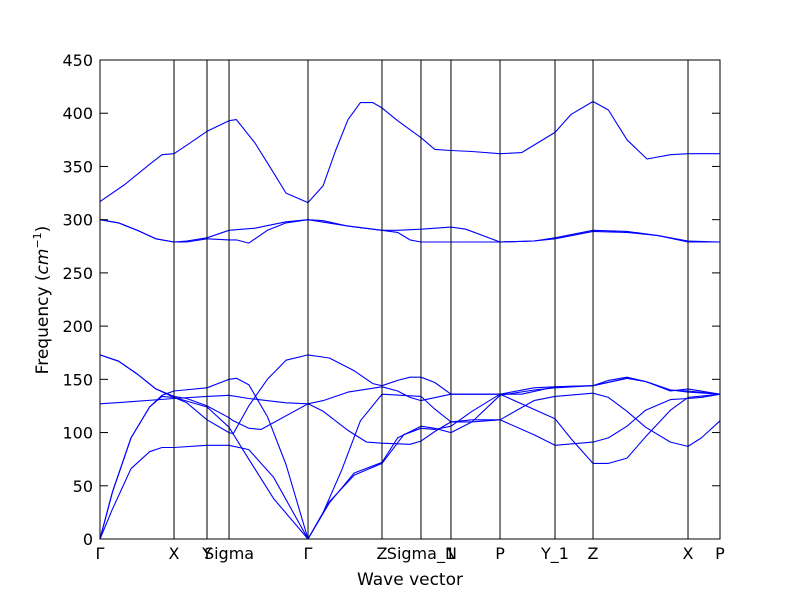 Image resolution: width=800 pixels, height=600 pixels. I want to click on x-tick-label-2: X, so click(174, 553).